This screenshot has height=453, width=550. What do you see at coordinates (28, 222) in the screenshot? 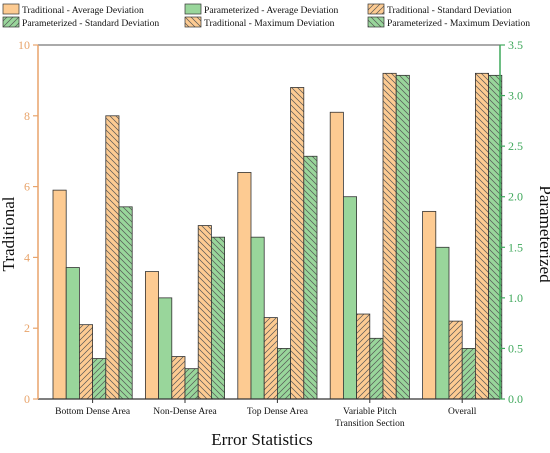
I see `left-axis-ticks: 0 2 4 6 8 10` at bounding box center [28, 222].